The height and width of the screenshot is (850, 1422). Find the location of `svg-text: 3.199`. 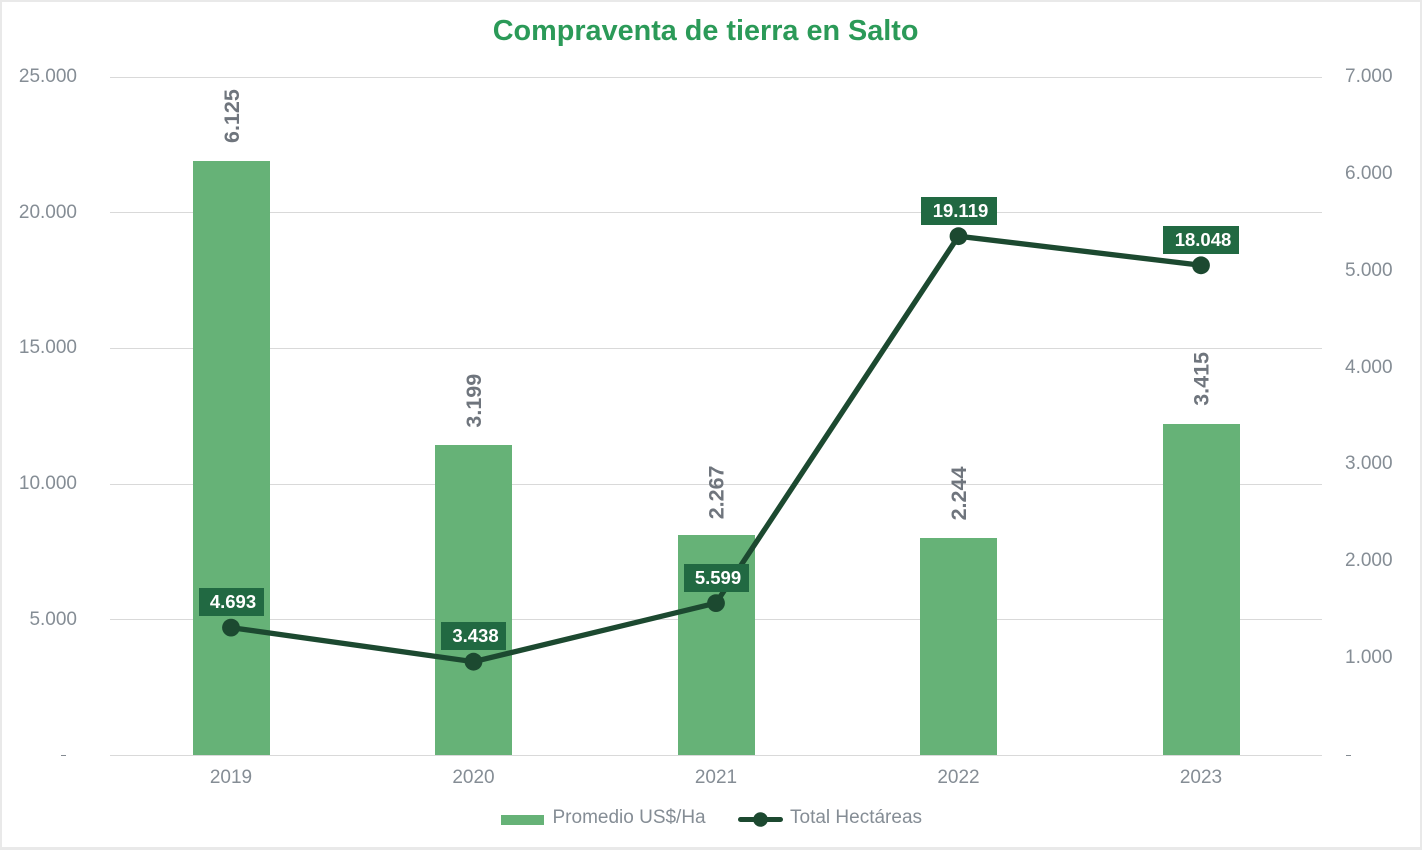

svg-text: 3.199 is located at coordinates (474, 401).